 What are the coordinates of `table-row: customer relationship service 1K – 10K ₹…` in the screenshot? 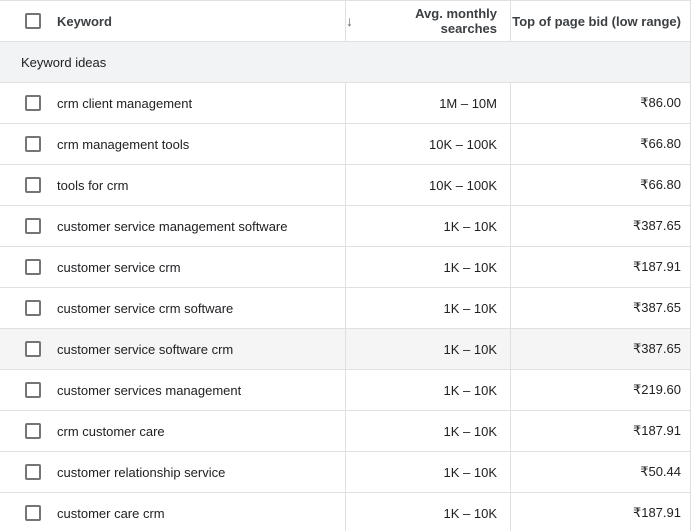 It's located at (345, 472).